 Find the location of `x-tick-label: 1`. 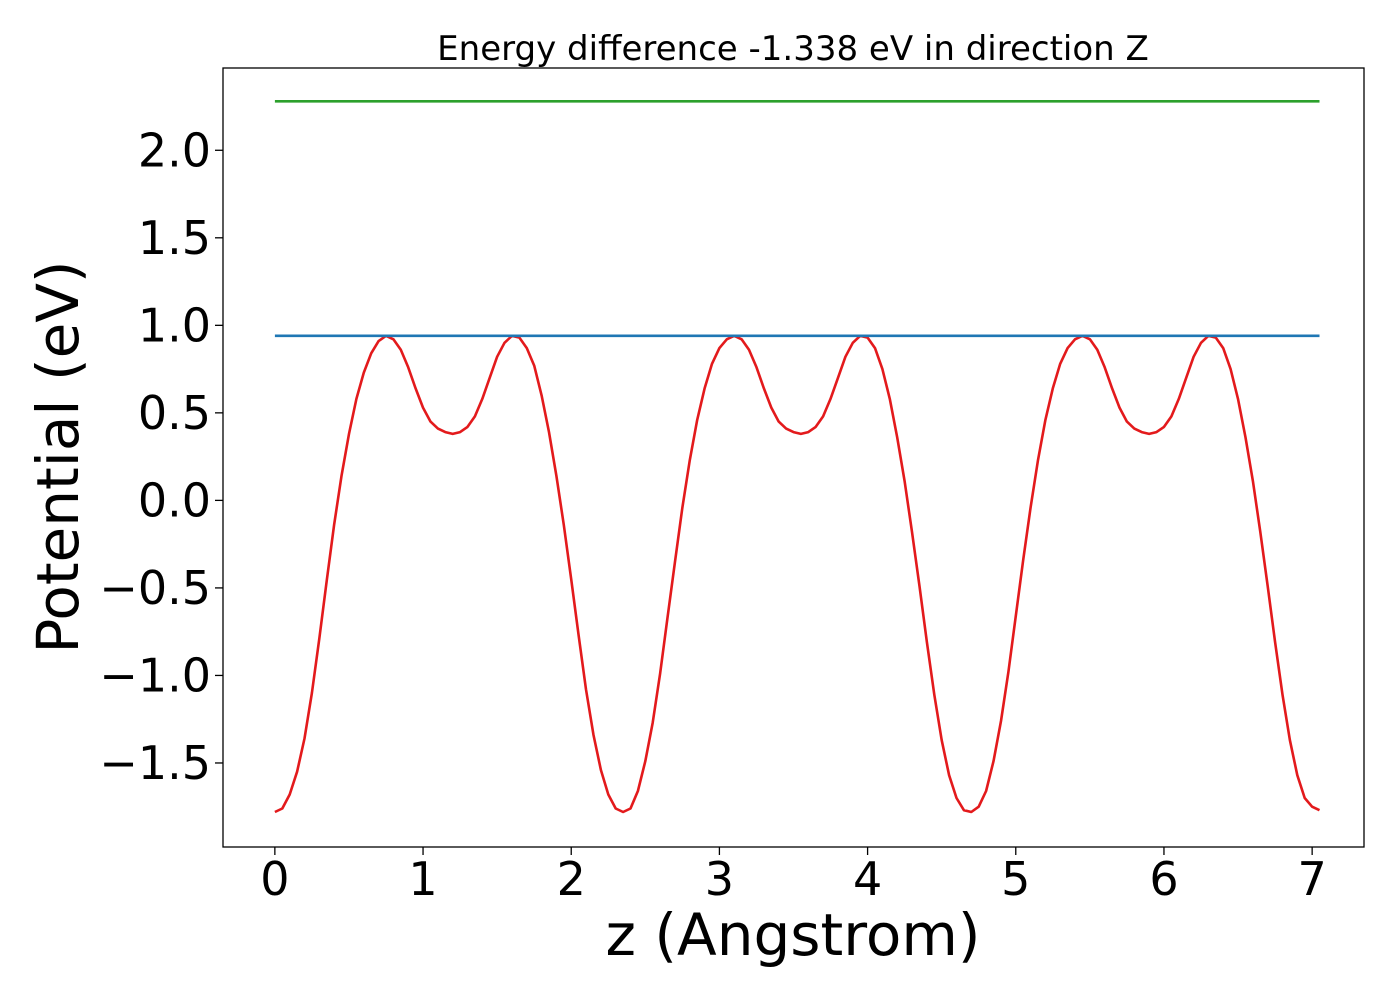

x-tick-label: 1 is located at coordinates (422, 879).